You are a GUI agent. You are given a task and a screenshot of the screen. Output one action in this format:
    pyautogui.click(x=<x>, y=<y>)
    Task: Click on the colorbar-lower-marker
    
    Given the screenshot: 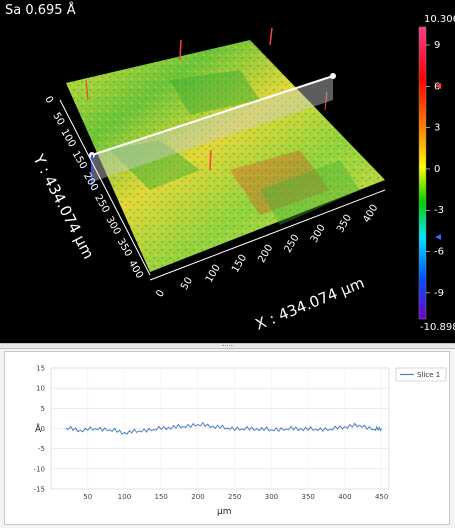 What is the action you would take?
    pyautogui.click(x=438, y=237)
    